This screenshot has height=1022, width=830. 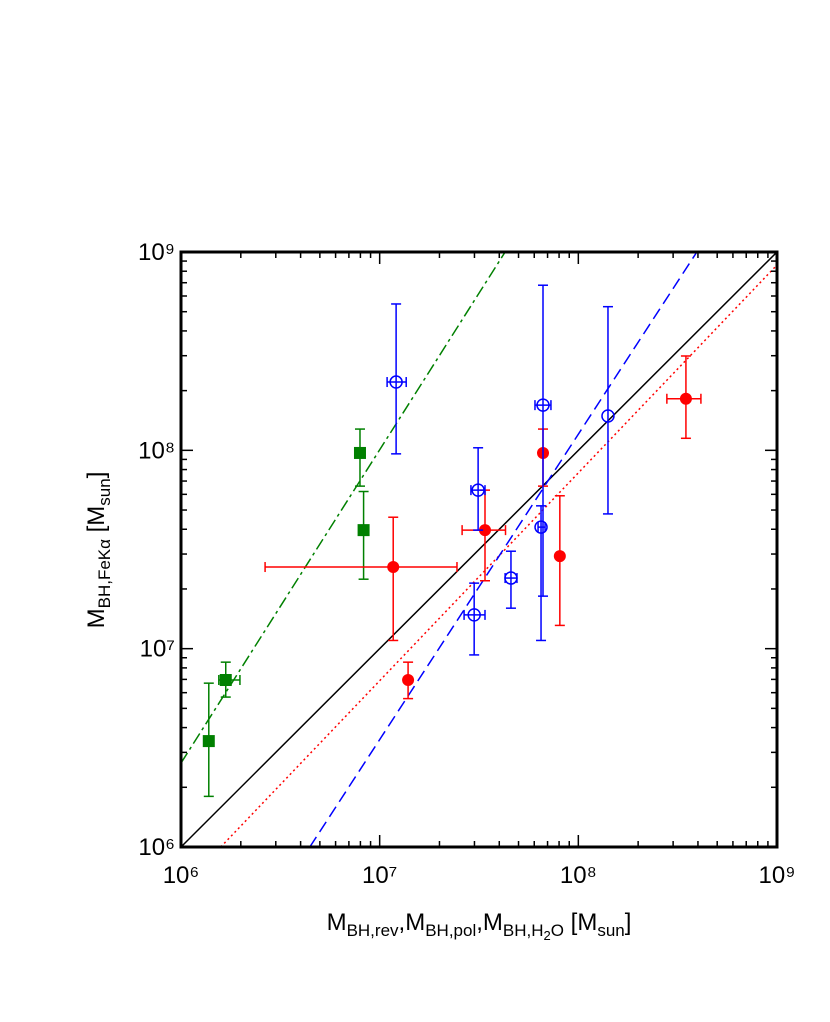 What do you see at coordinates (157, 649) in the screenshot?
I see `y-tick-label: 10⁷` at bounding box center [157, 649].